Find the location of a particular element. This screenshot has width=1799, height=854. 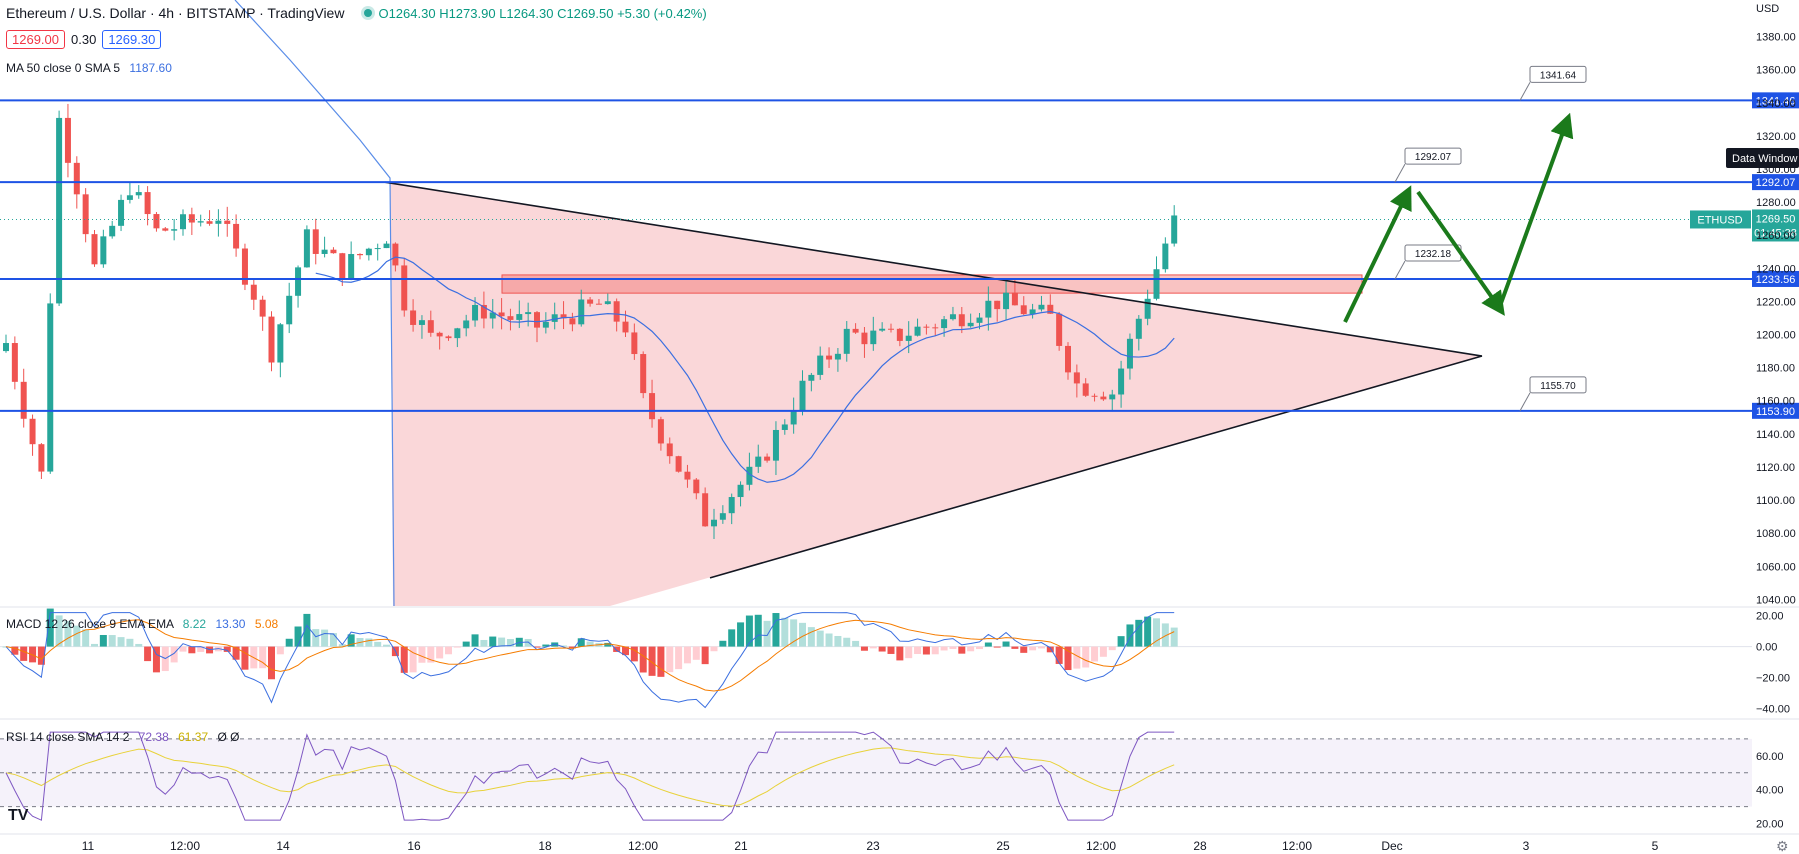

rsi-line is located at coordinates (590, 776).